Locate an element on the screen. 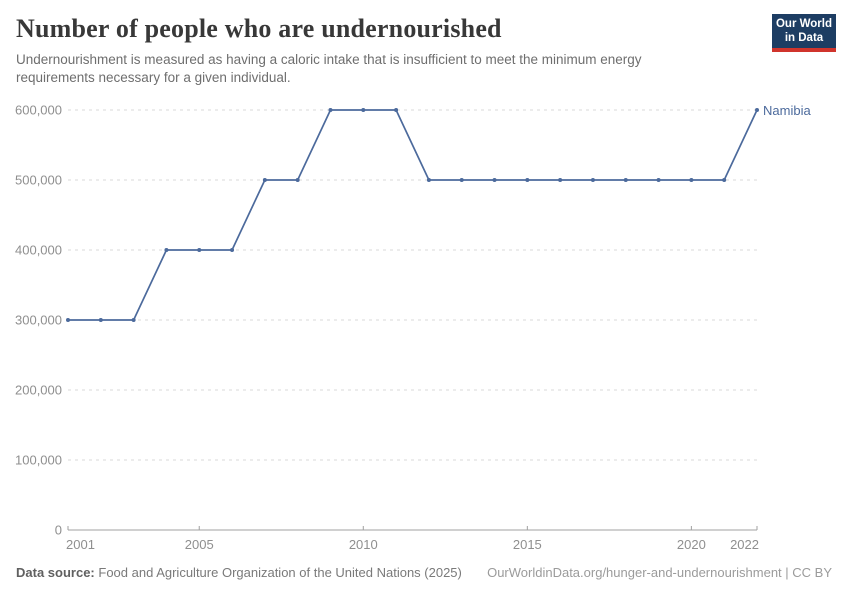 The height and width of the screenshot is (600, 850). y-axis-tick-label: 400,000 is located at coordinates (38, 250).